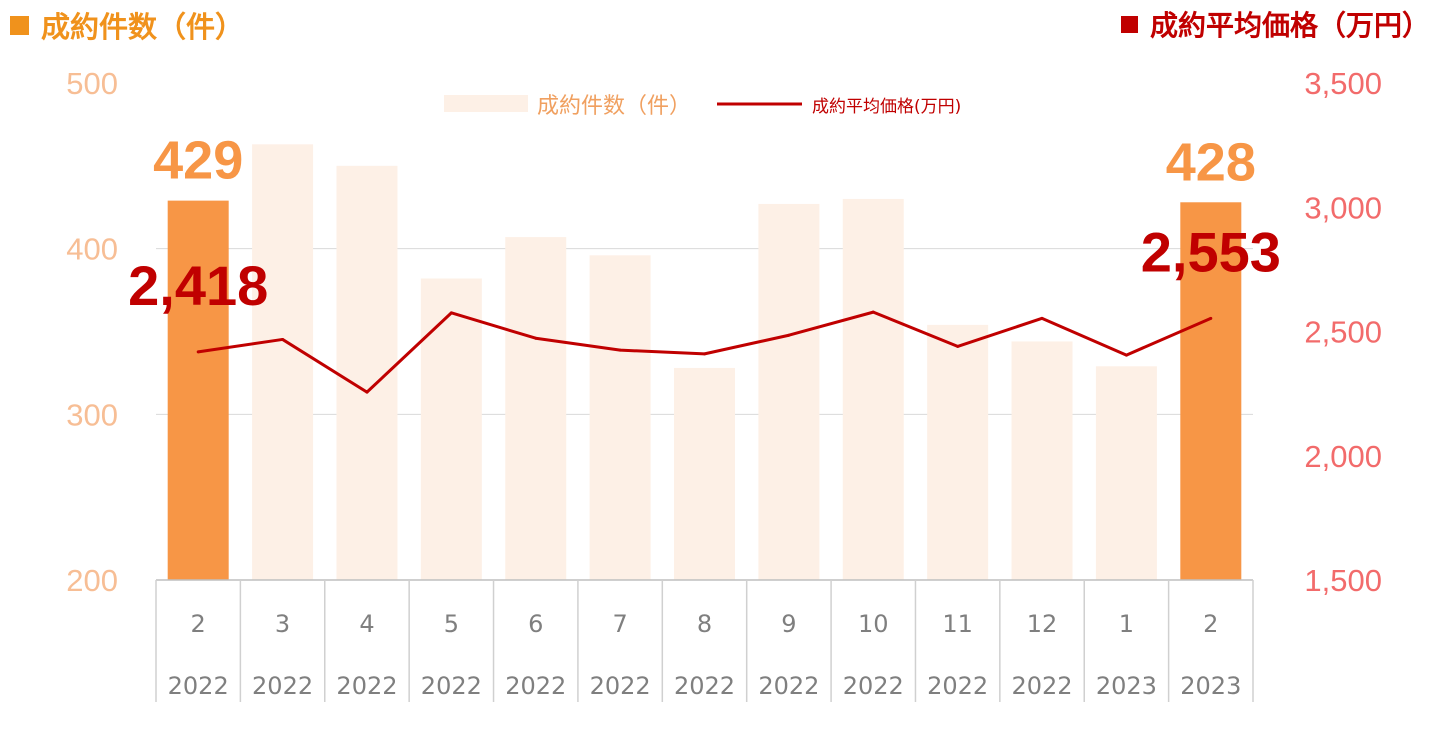 This screenshot has height=738, width=1440. Describe the element at coordinates (535, 624) in the screenshot. I see `x-tick-month: 6` at that location.